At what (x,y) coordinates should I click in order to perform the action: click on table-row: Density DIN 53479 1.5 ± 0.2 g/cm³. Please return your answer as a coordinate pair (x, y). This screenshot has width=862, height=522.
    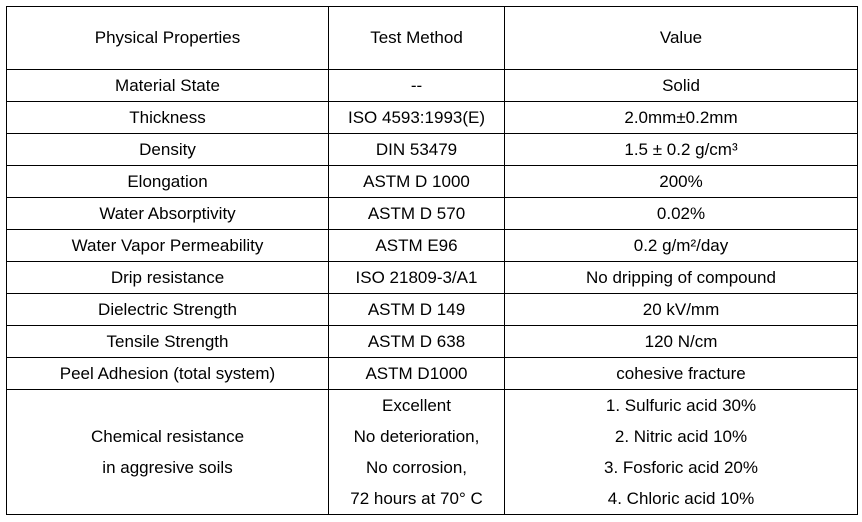
    Looking at the image, I should click on (432, 149).